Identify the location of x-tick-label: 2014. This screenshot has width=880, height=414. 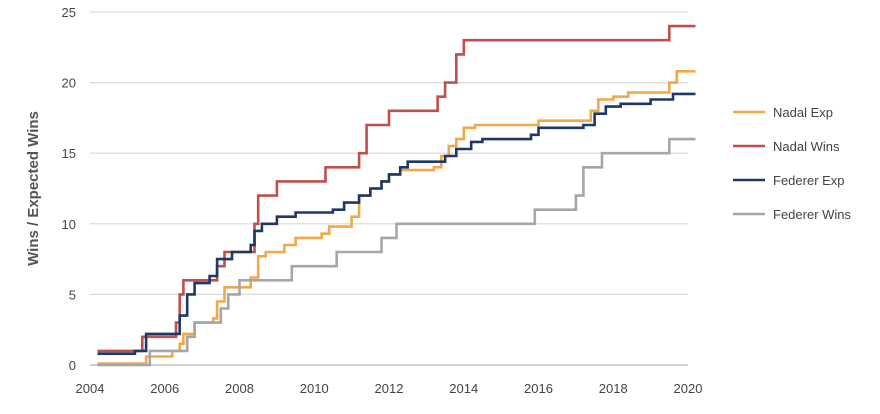
(463, 388).